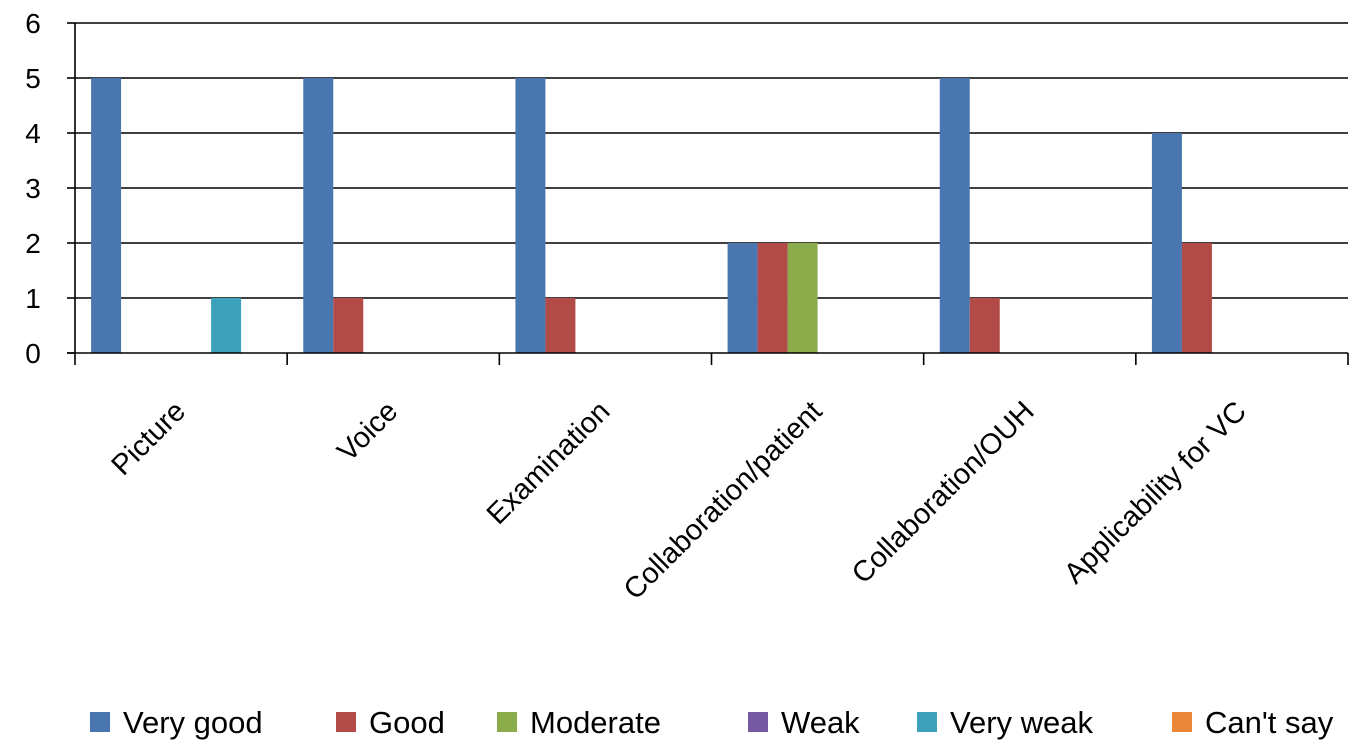 The image size is (1355, 741). What do you see at coordinates (33, 298) in the screenshot?
I see `y-tick-label: 1` at bounding box center [33, 298].